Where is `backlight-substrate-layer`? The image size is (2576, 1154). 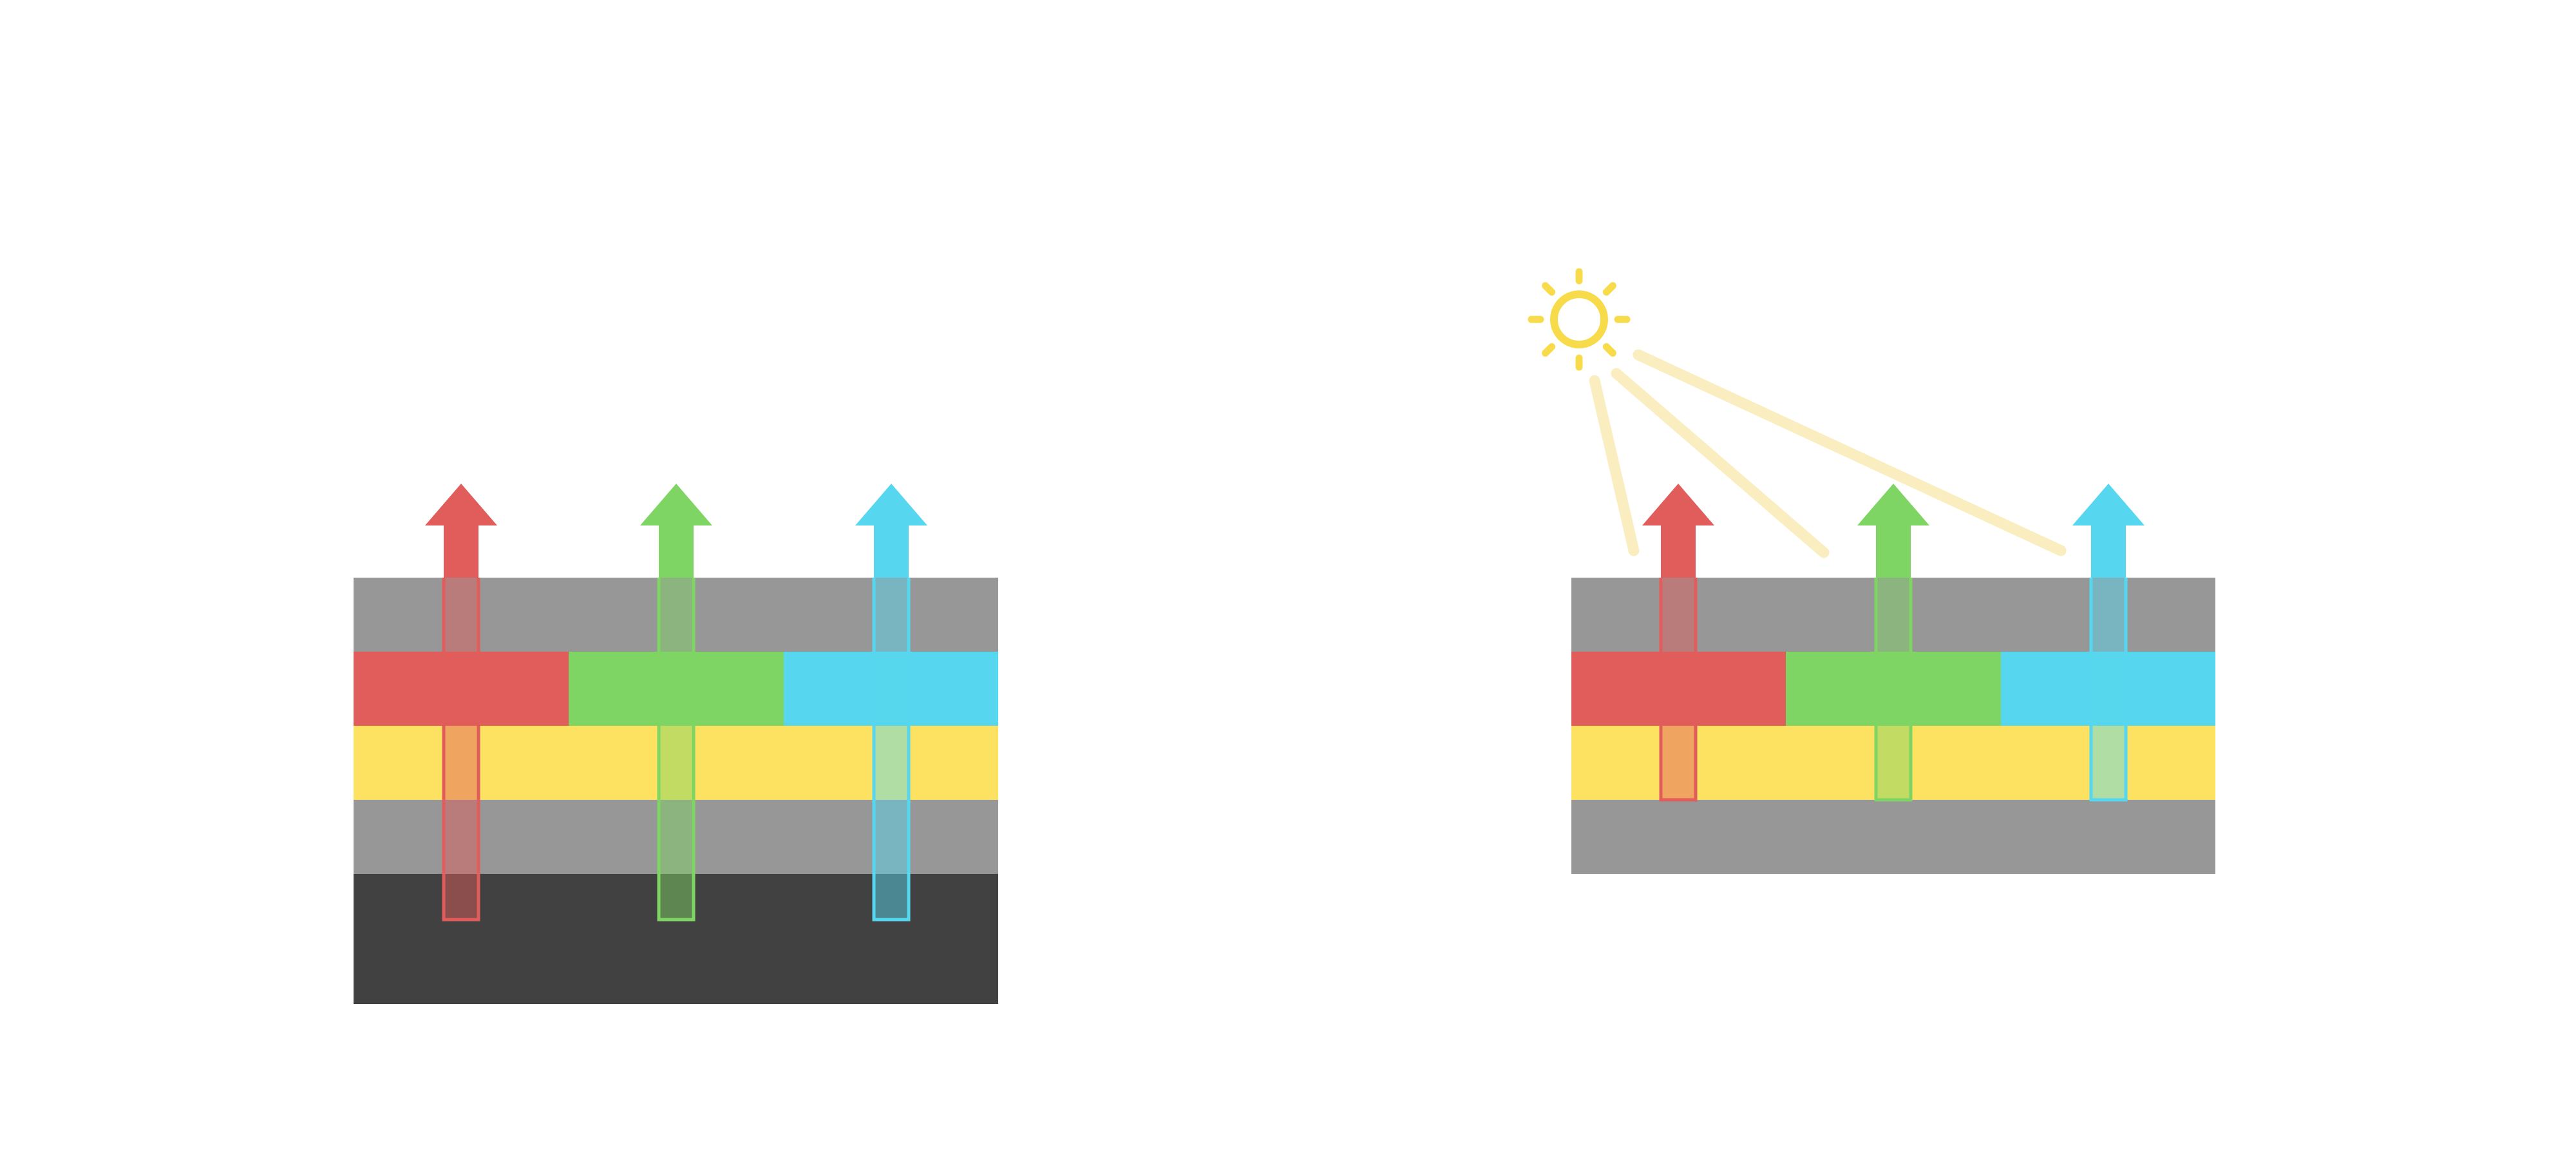
backlight-substrate-layer is located at coordinates (676, 939).